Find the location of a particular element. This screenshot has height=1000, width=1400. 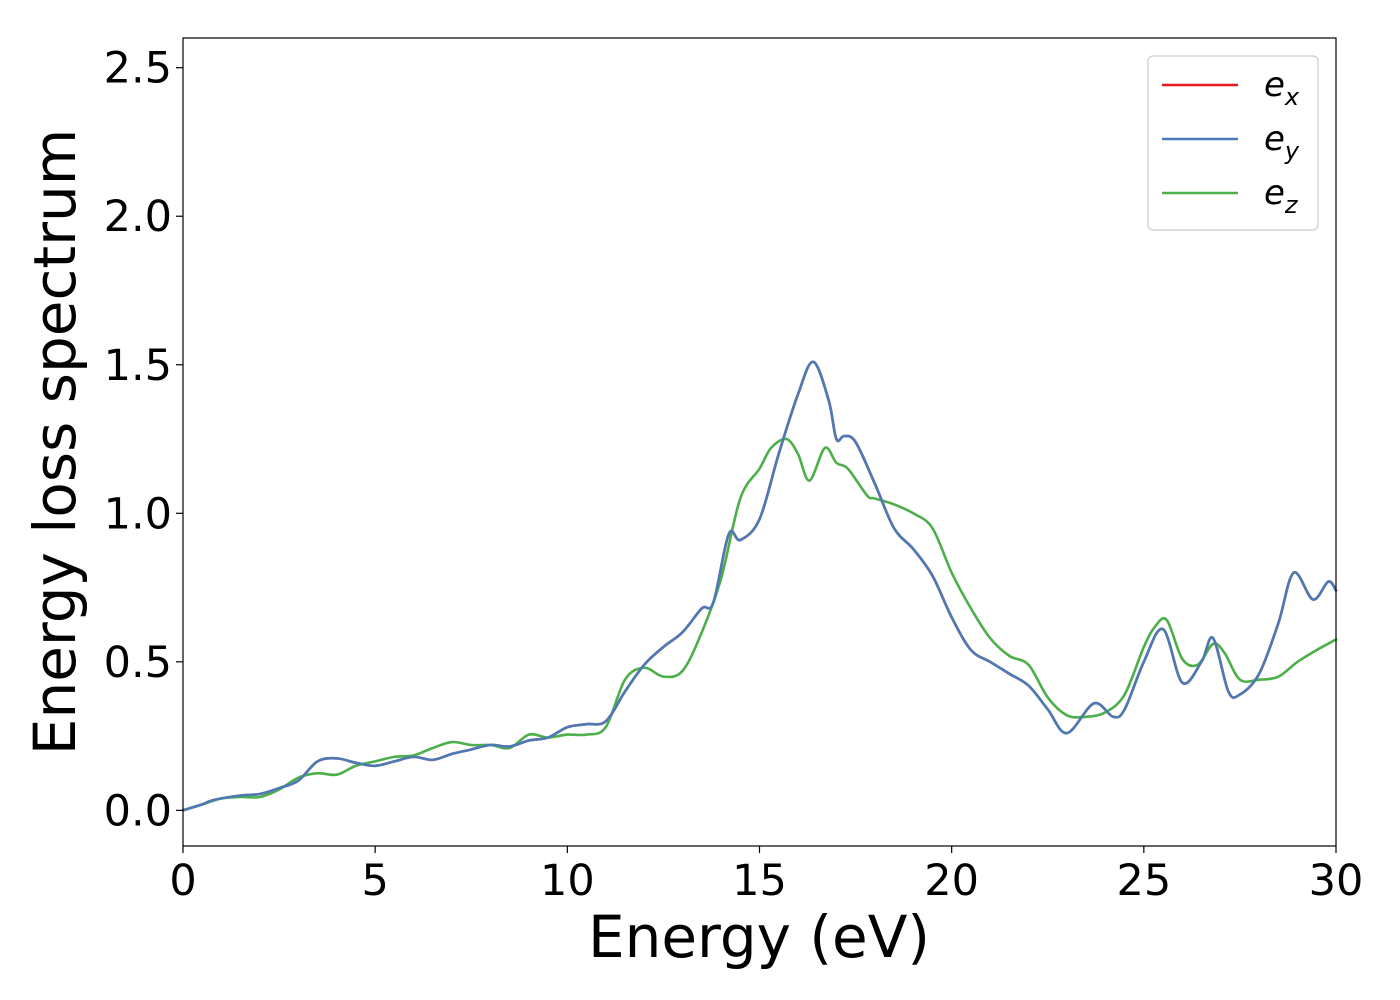

x-tick-label: 15 is located at coordinates (759, 881).